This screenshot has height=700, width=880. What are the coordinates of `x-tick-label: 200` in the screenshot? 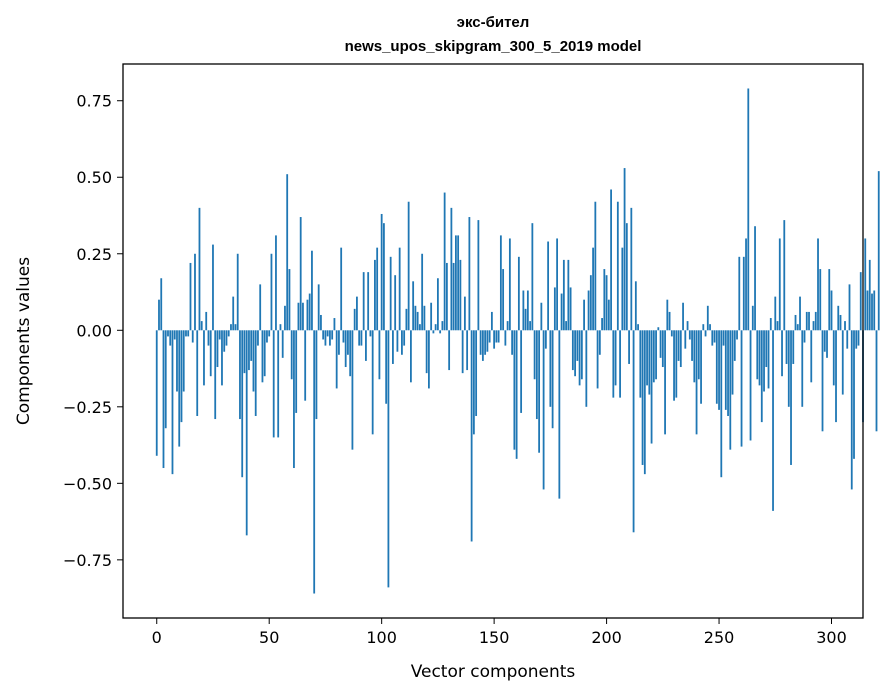 It's located at (606, 637).